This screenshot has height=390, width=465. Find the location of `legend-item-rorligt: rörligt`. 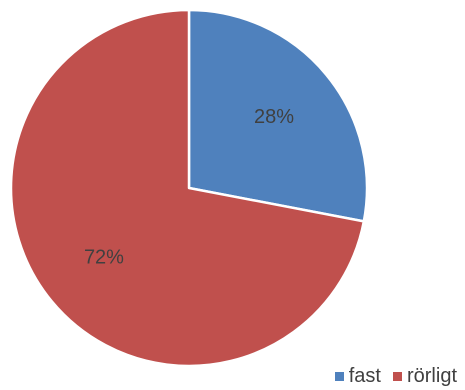

legend-item-rorligt: rörligt is located at coordinates (424, 376).